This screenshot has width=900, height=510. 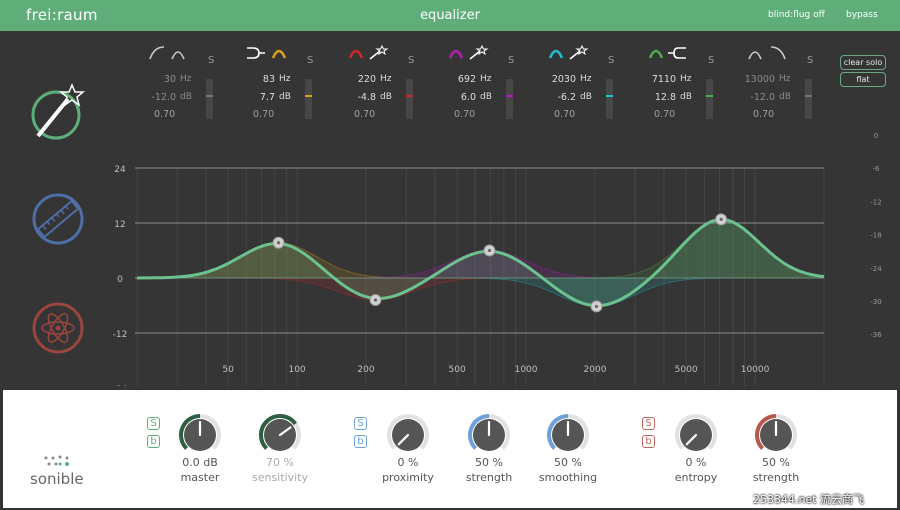 I want to click on band-3-q: 0.70, so click(x=365, y=114).